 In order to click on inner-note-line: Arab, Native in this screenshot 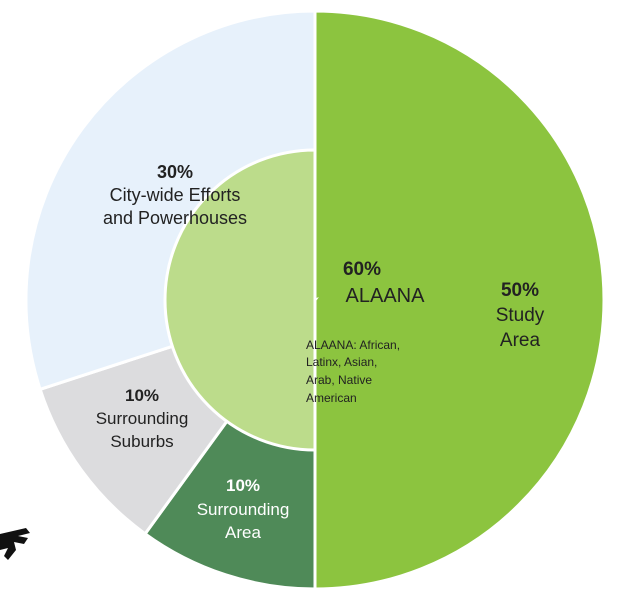, I will do `click(339, 380)`.